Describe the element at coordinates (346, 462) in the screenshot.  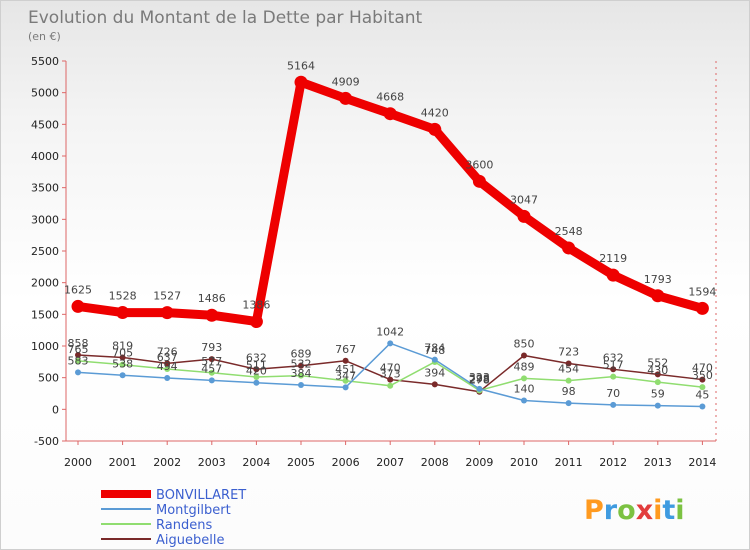
I see `x-tick-label: 2006` at that location.